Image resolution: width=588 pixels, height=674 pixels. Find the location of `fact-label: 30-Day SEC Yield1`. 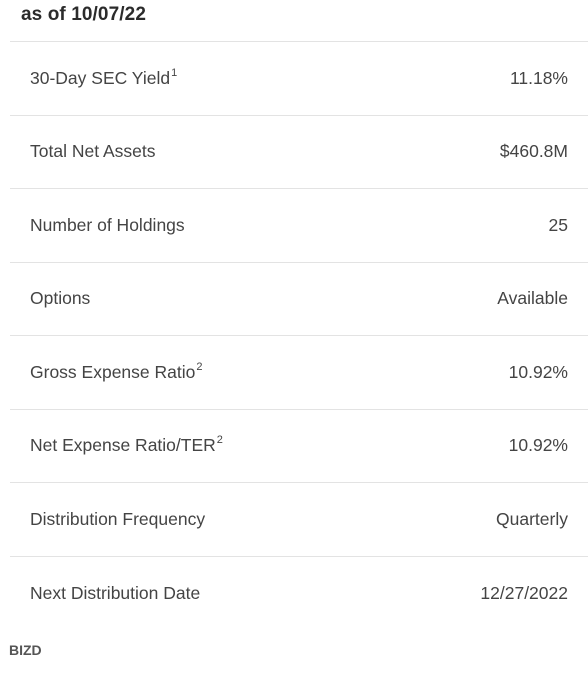

fact-label: 30-Day SEC Yield1 is located at coordinates (104, 77).